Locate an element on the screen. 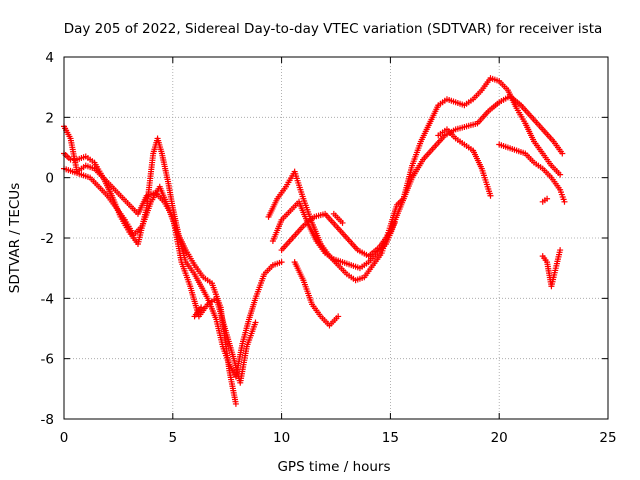 Image resolution: width=640 pixels, height=480 pixels. y-tick-label: -6 is located at coordinates (47, 360).